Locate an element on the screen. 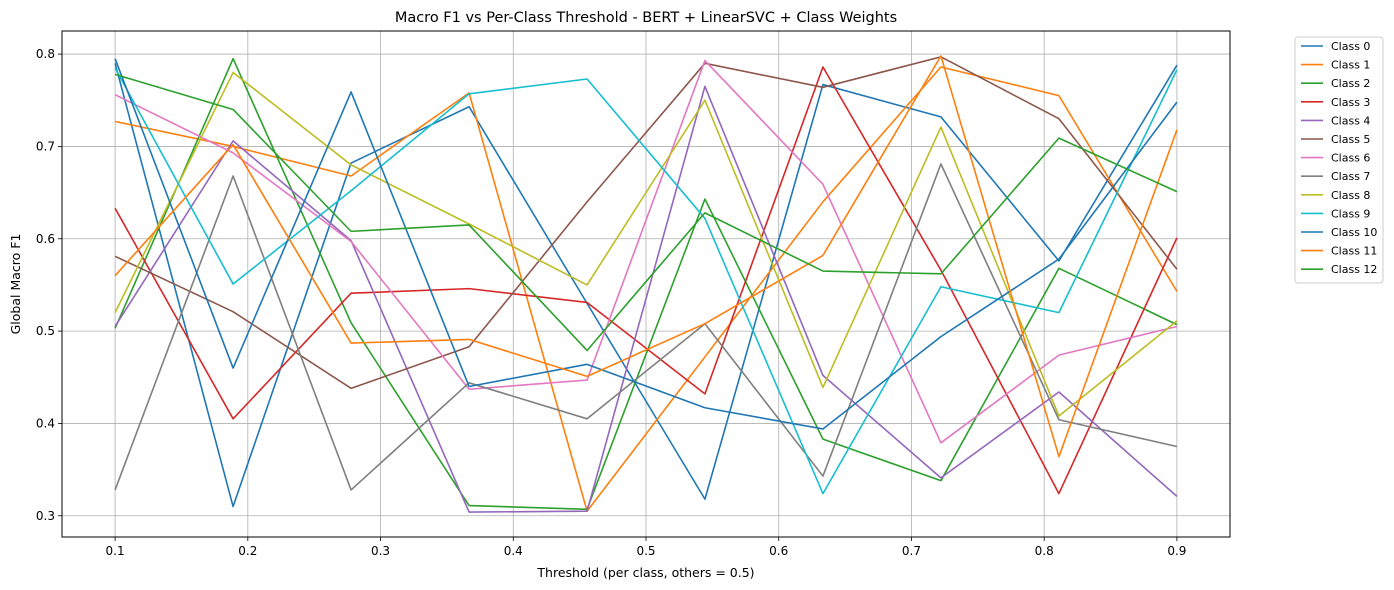 The image size is (1394, 590). legend-label-class-3: Class 3 is located at coordinates (1350, 102).